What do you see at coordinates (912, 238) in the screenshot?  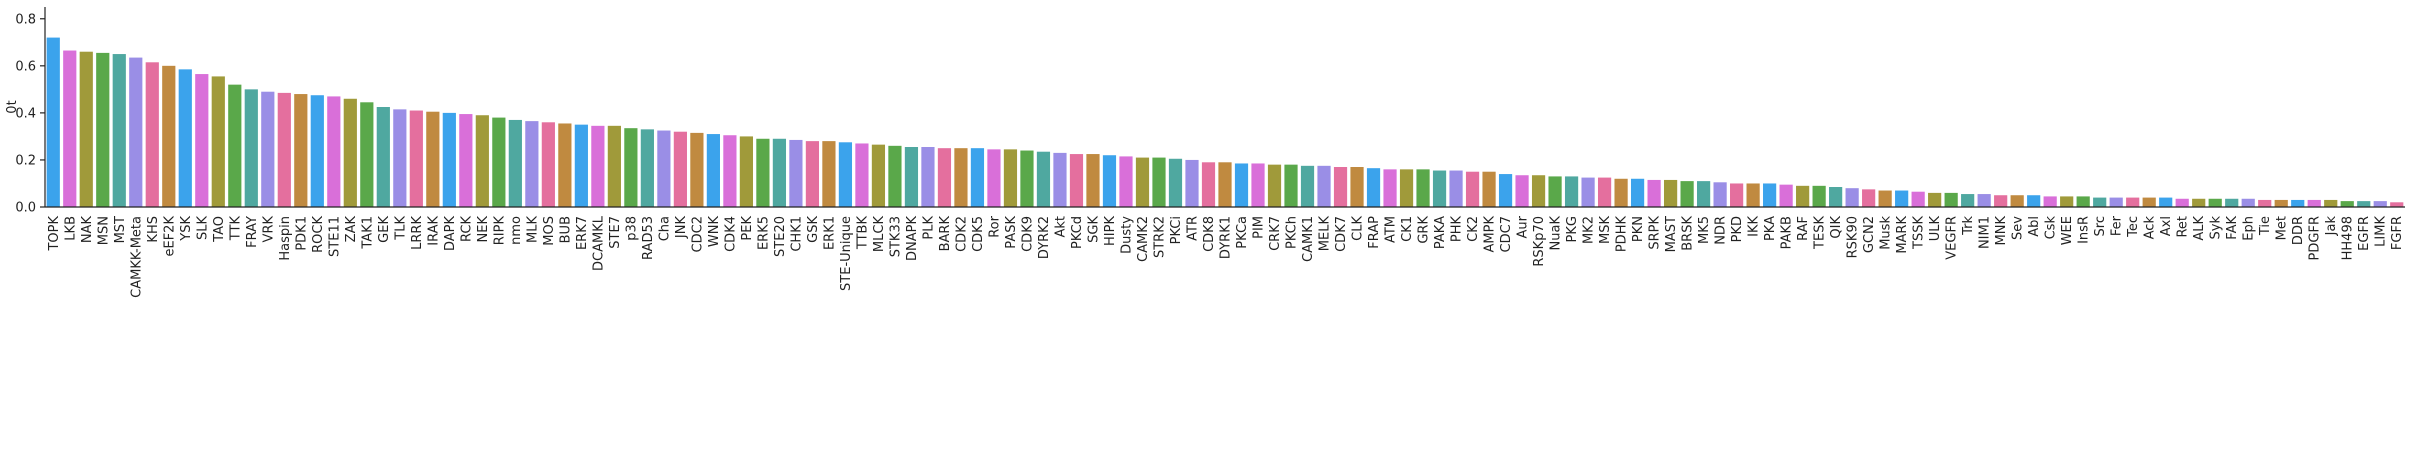 I see `x-tick-label: DNAPK` at bounding box center [912, 238].